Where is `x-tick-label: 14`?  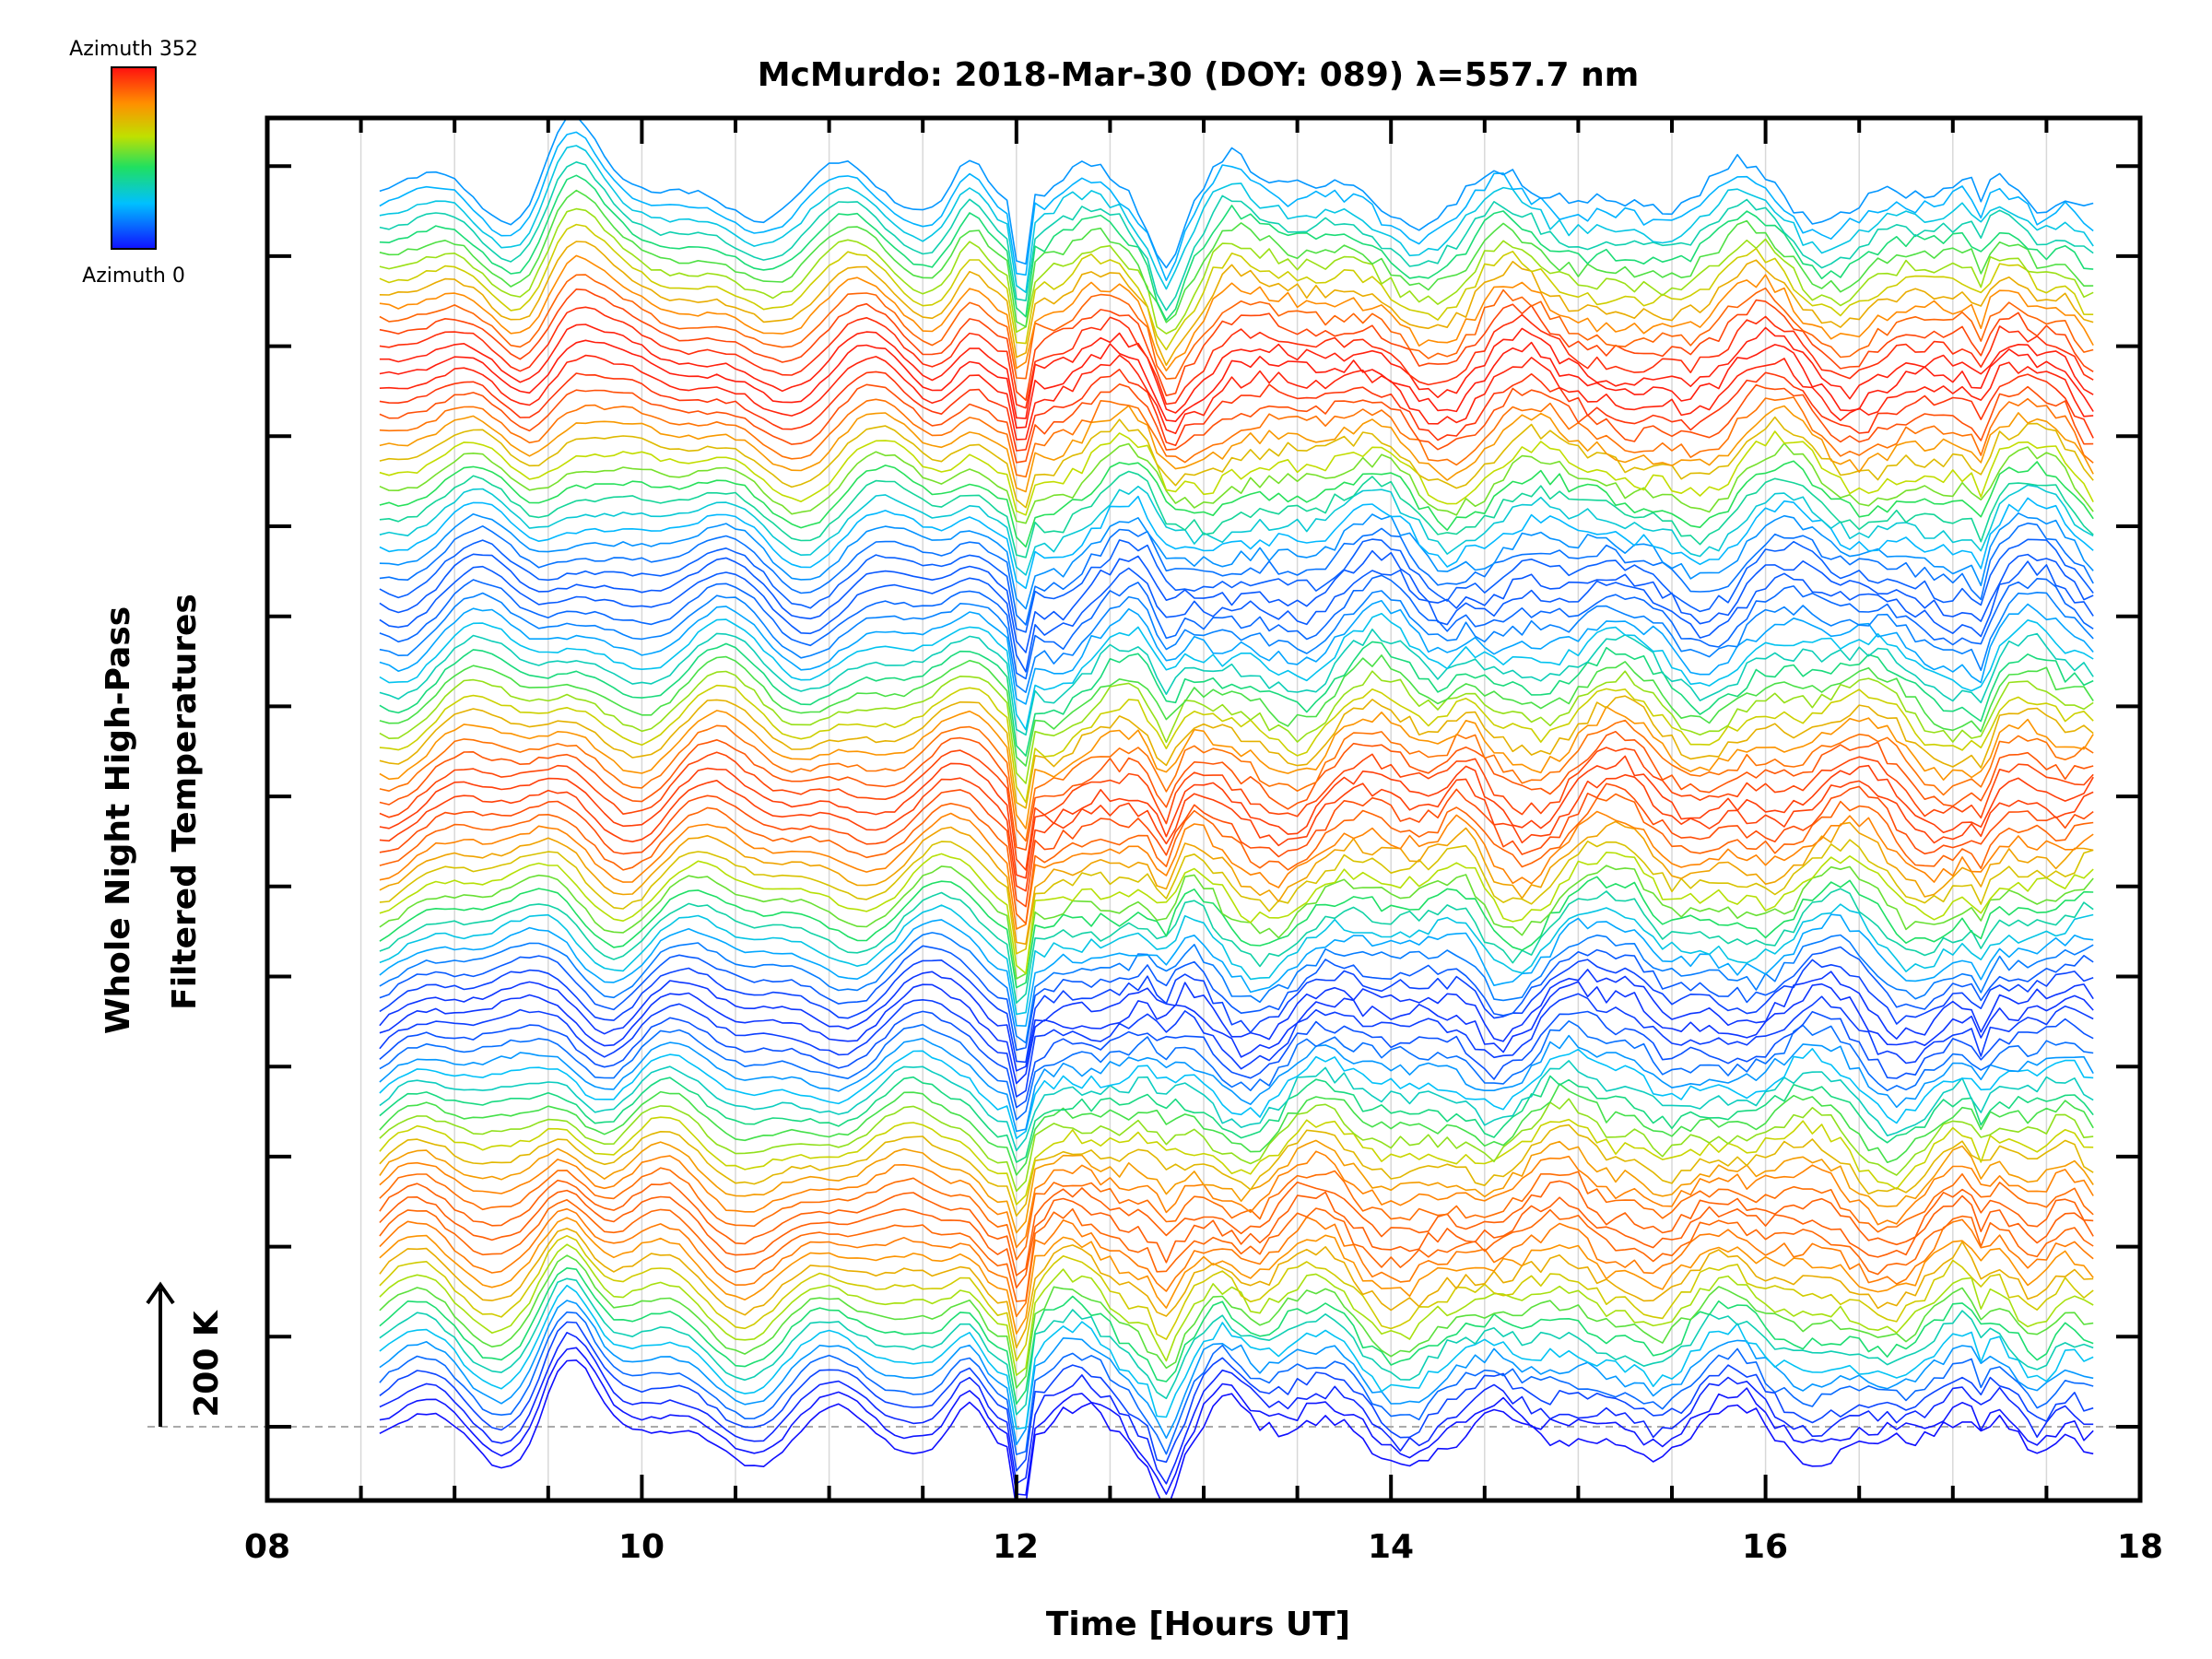
x-tick-label: 14 is located at coordinates (1391, 1547).